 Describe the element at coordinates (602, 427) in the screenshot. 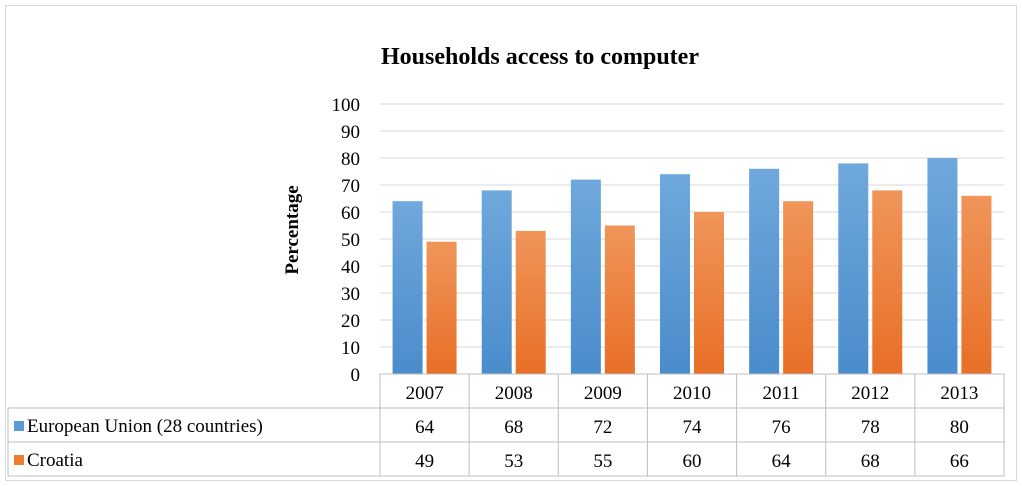

I see `data-label: 72` at that location.